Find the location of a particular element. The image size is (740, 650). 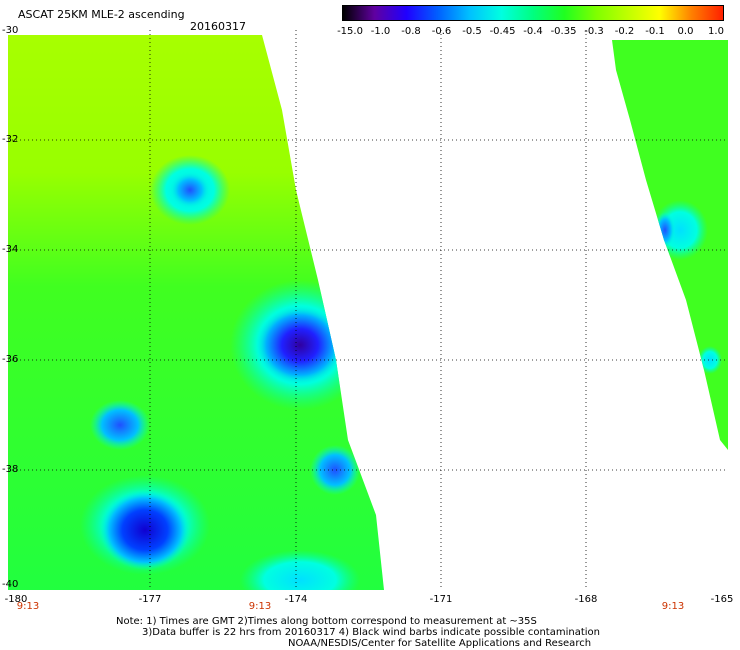

color-scale-label: 0.0 is located at coordinates (685, 31).